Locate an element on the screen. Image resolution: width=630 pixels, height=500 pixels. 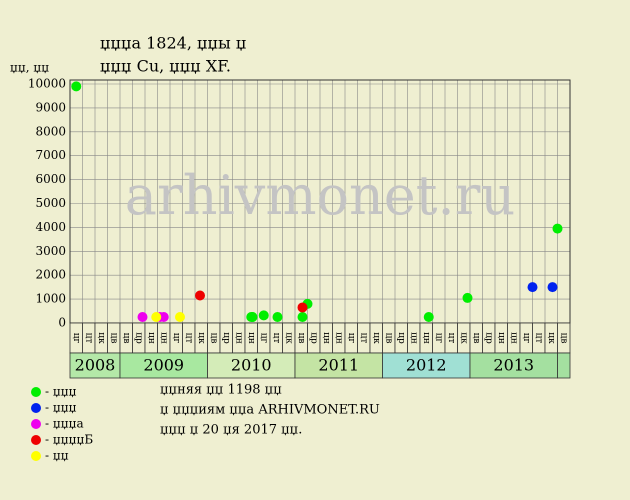
y-tick-label: 1000 is located at coordinates (50, 299).